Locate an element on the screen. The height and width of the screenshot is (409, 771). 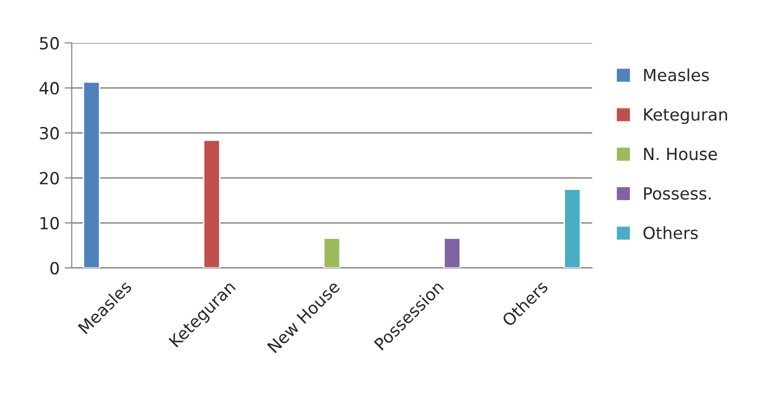
legend-label: N. House is located at coordinates (680, 154).